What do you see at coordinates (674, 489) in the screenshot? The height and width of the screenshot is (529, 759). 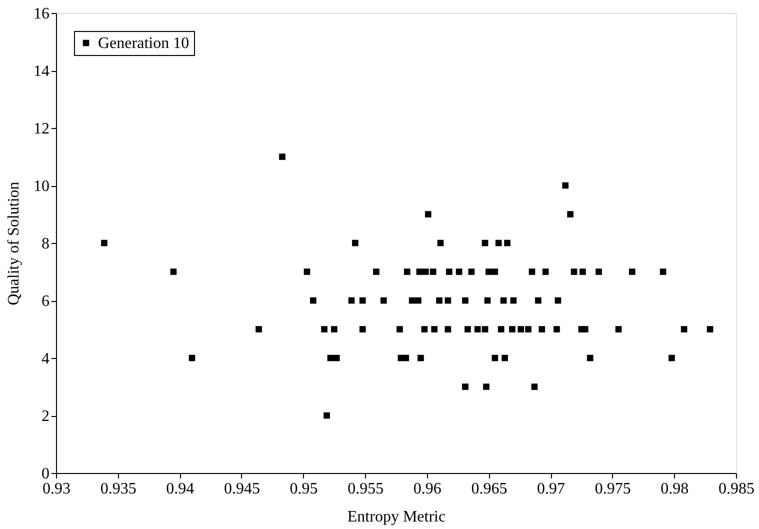 I see `x-tick-label: 0.98` at bounding box center [674, 489].